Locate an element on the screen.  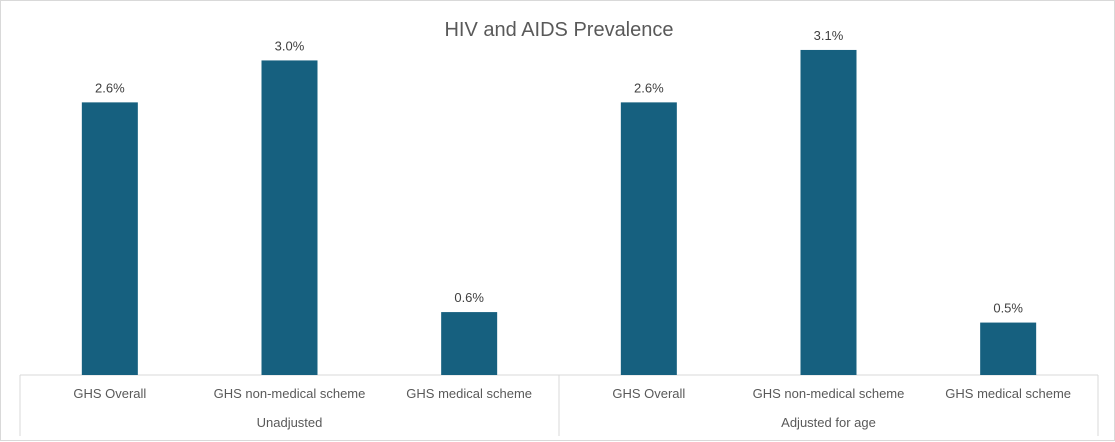
data-label: 0.5% is located at coordinates (1008, 308).